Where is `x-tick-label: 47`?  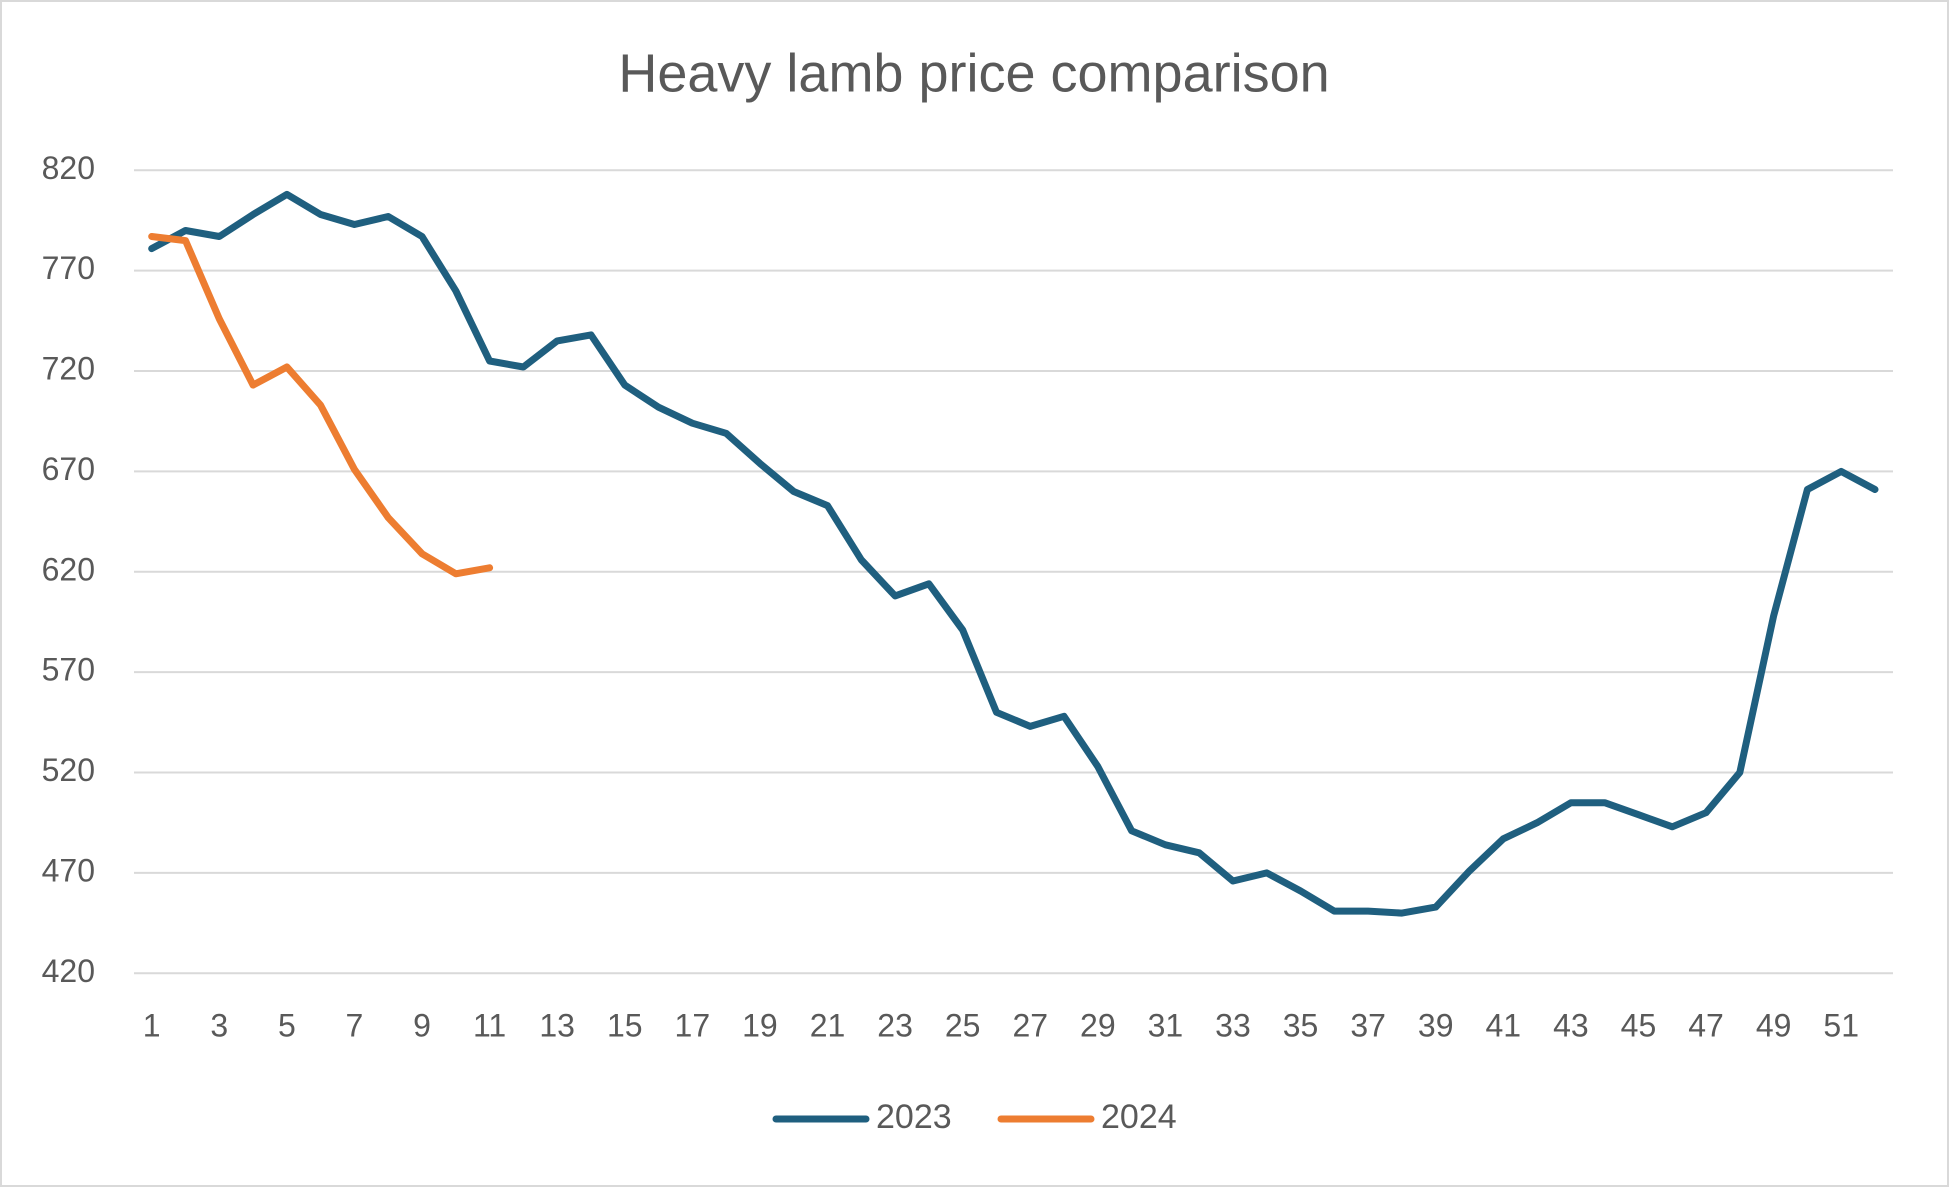
x-tick-label: 47 is located at coordinates (1706, 1025).